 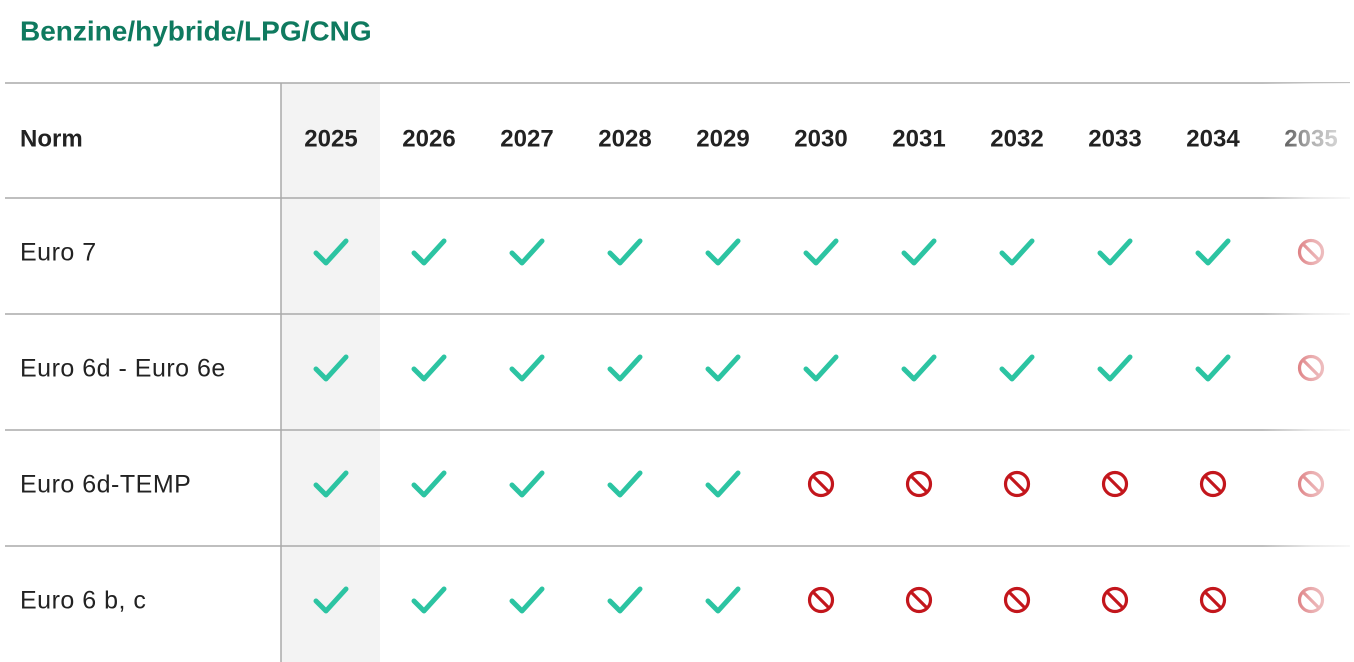 What do you see at coordinates (330, 138) in the screenshot?
I see `year-header: 2025` at bounding box center [330, 138].